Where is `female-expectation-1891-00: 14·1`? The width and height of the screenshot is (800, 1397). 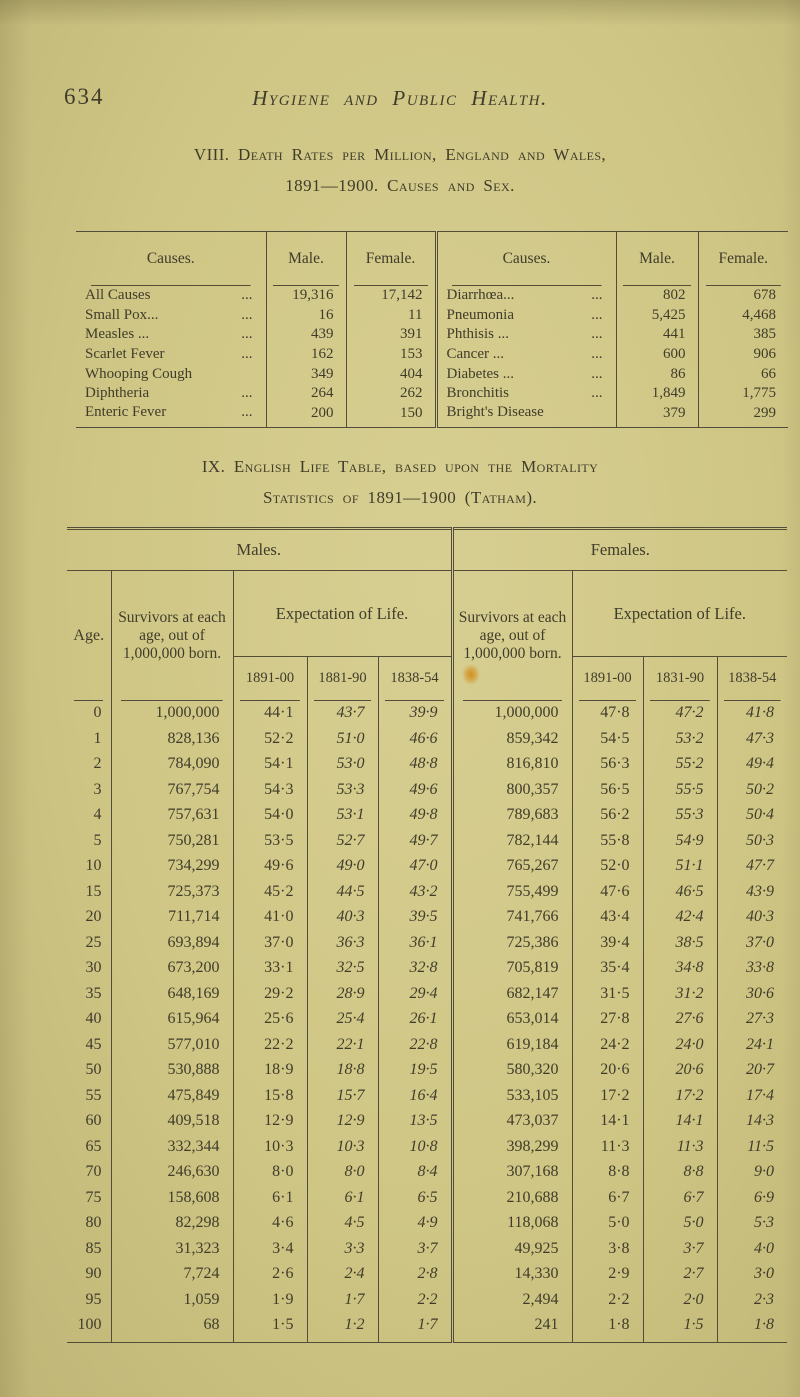
female-expectation-1891-00: 14·1 is located at coordinates (608, 1121).